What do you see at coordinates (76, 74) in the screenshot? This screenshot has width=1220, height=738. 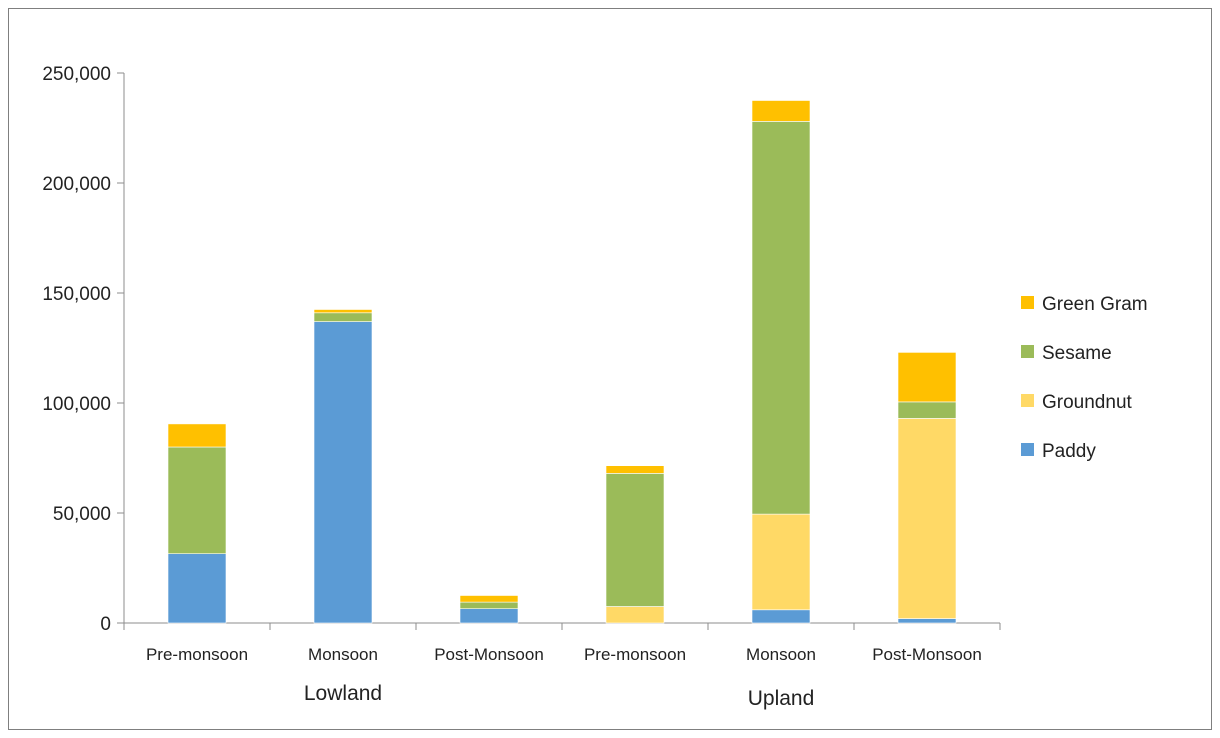 I see `y-tick-label: 250,000` at bounding box center [76, 74].